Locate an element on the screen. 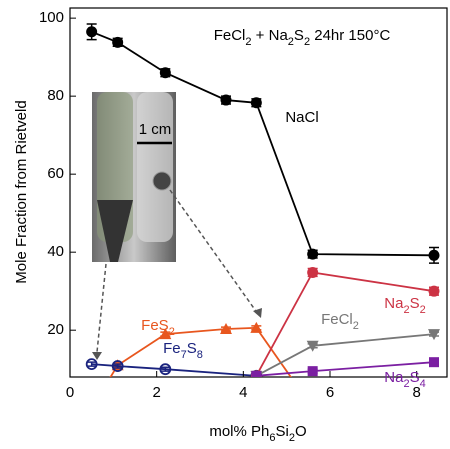 The image size is (450, 449). series-label: Fe7S8 is located at coordinates (183, 350).